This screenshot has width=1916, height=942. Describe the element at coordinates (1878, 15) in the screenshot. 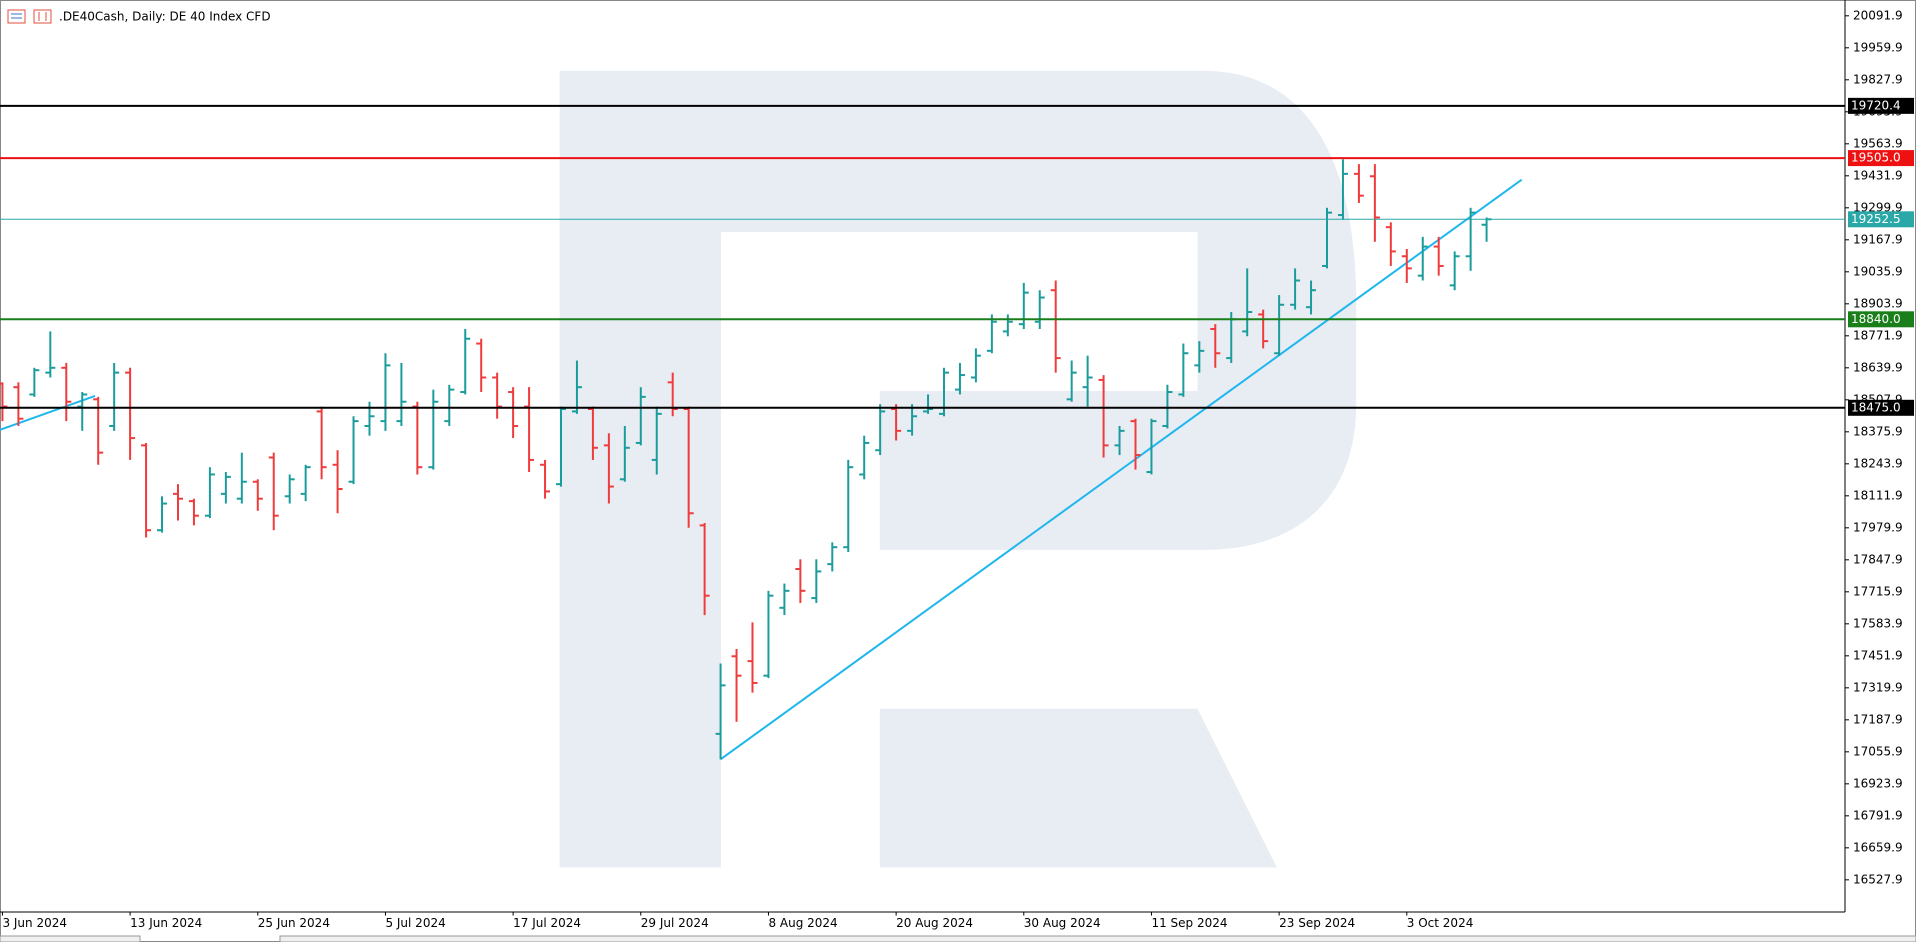

I see `y-tick-label: 20091.9` at that location.